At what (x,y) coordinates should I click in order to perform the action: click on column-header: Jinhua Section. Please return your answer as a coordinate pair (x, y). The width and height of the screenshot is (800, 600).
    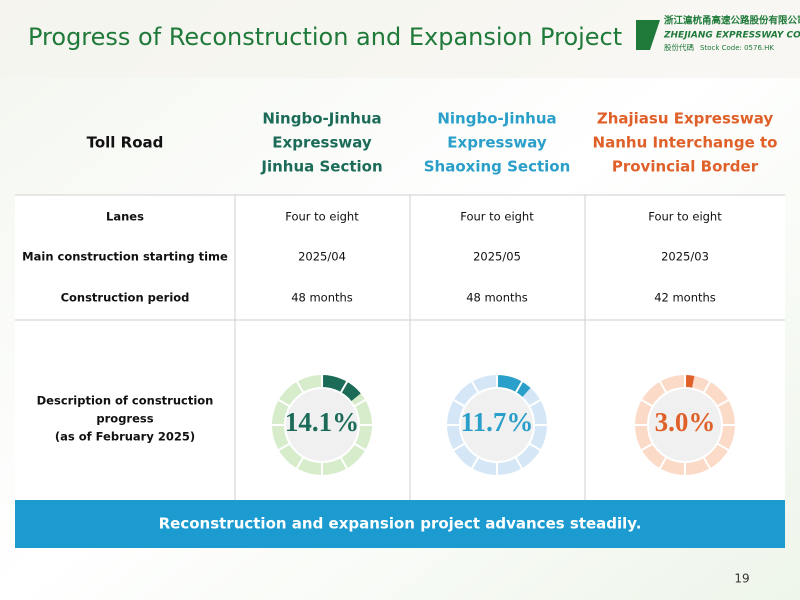
    Looking at the image, I should click on (321, 167).